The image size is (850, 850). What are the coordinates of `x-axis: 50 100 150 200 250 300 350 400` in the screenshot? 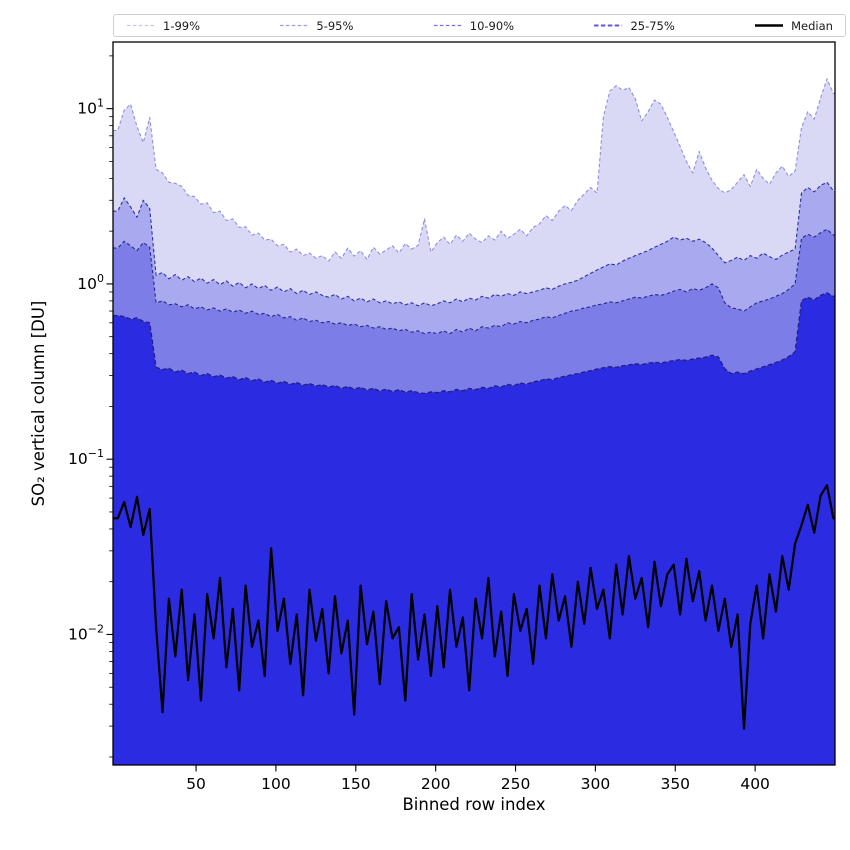 It's located at (478, 779).